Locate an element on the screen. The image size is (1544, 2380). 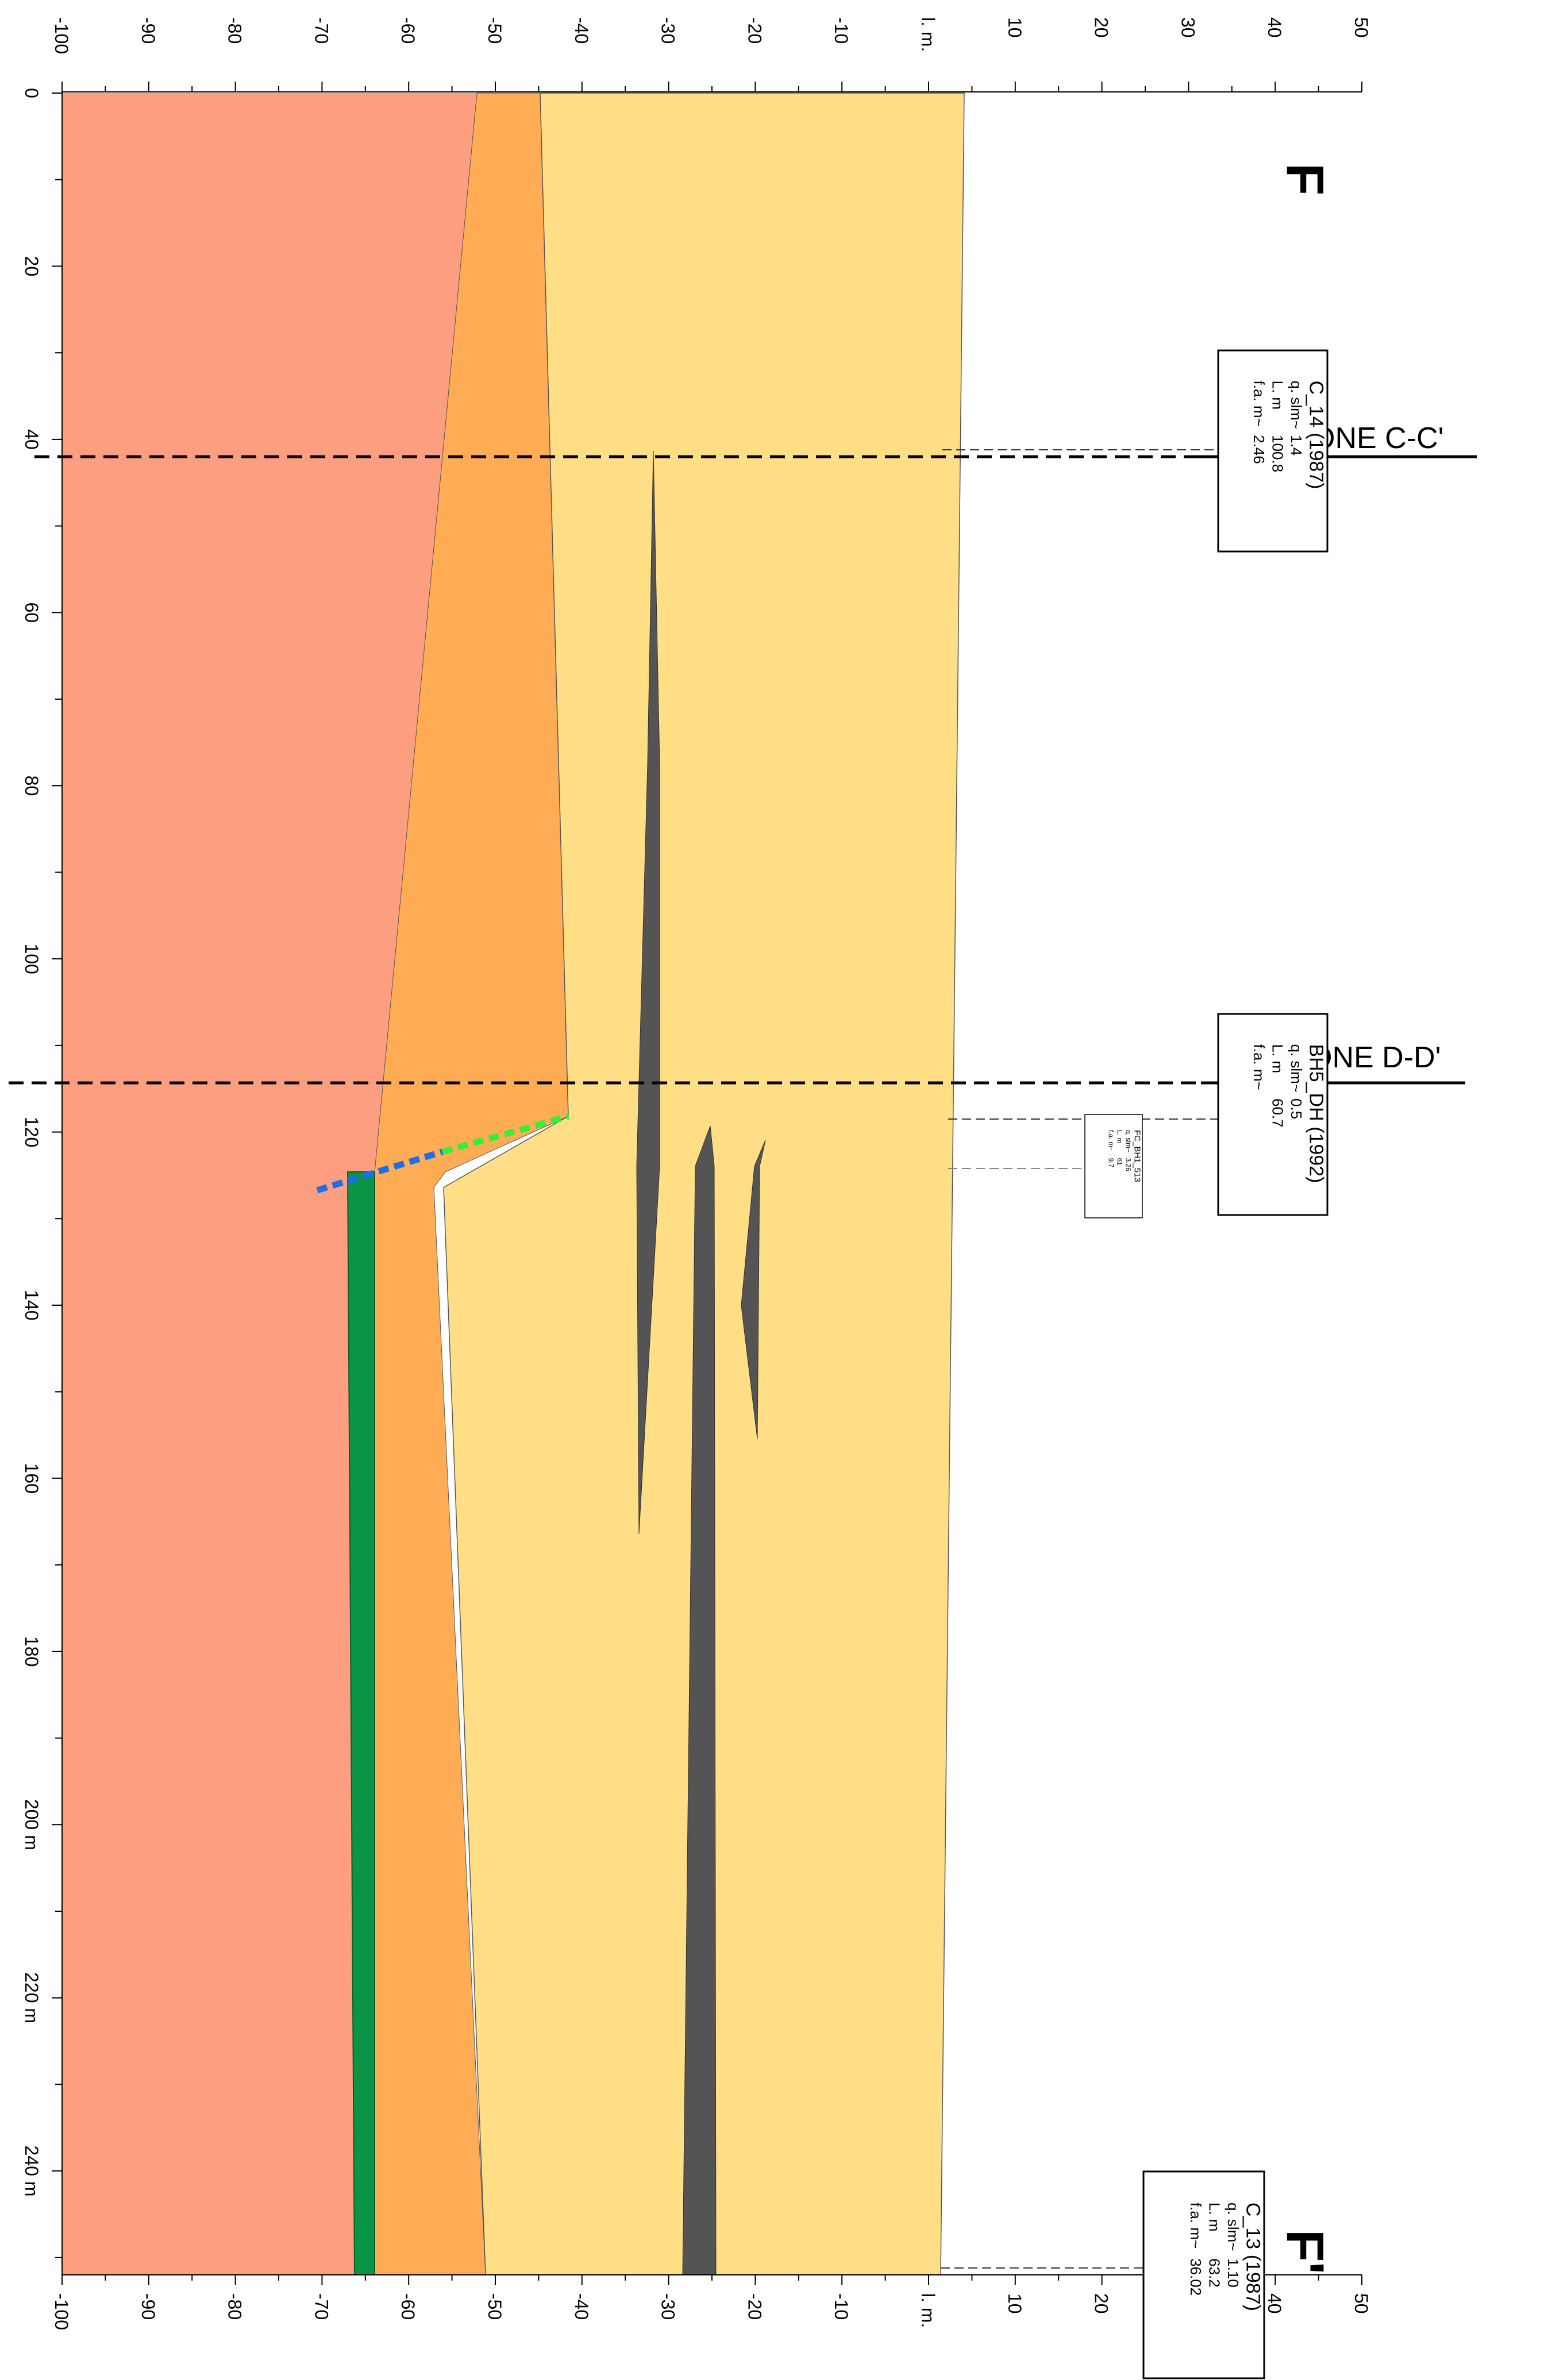
borehole-field-value: 0.5 is located at coordinates (1296, 1108).